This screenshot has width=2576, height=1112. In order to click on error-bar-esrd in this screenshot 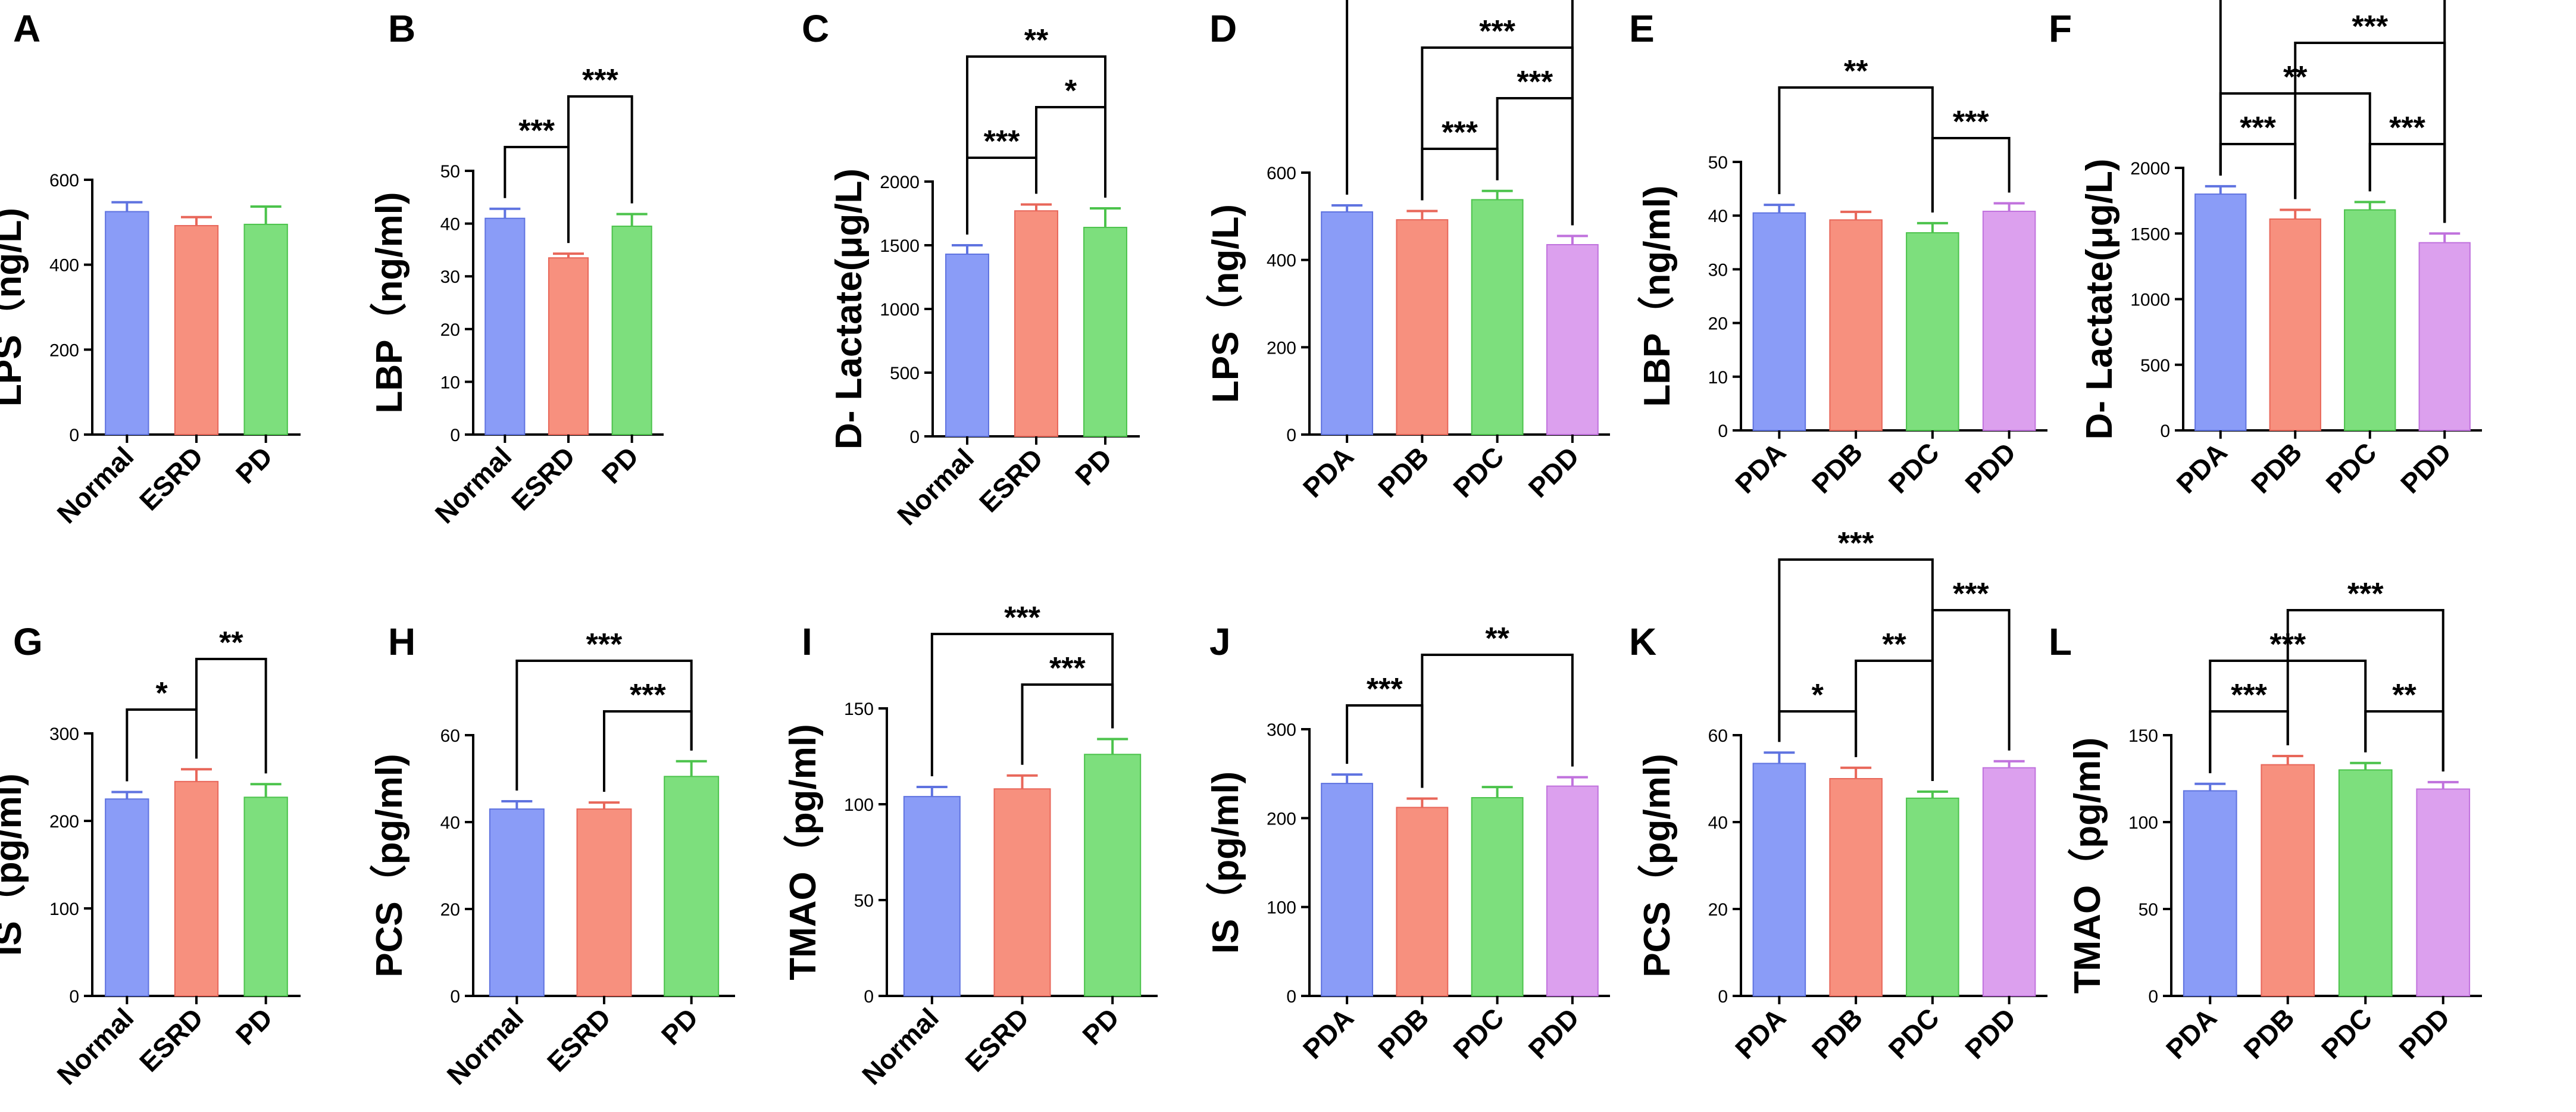, I will do `click(604, 805)`.